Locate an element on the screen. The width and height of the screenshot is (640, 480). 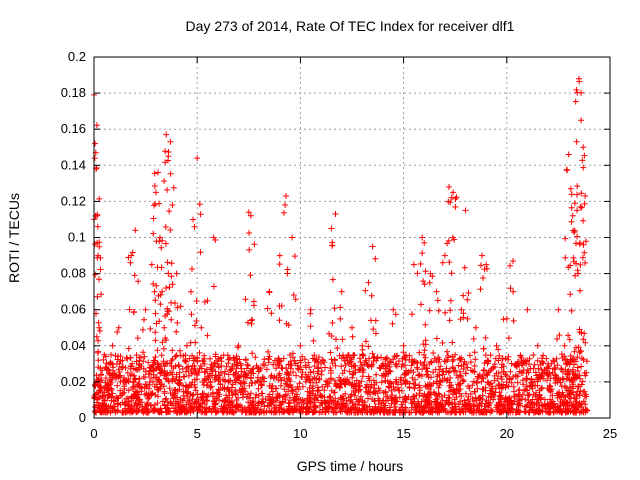
y-tick-label: 0.04 is located at coordinates (73, 345).